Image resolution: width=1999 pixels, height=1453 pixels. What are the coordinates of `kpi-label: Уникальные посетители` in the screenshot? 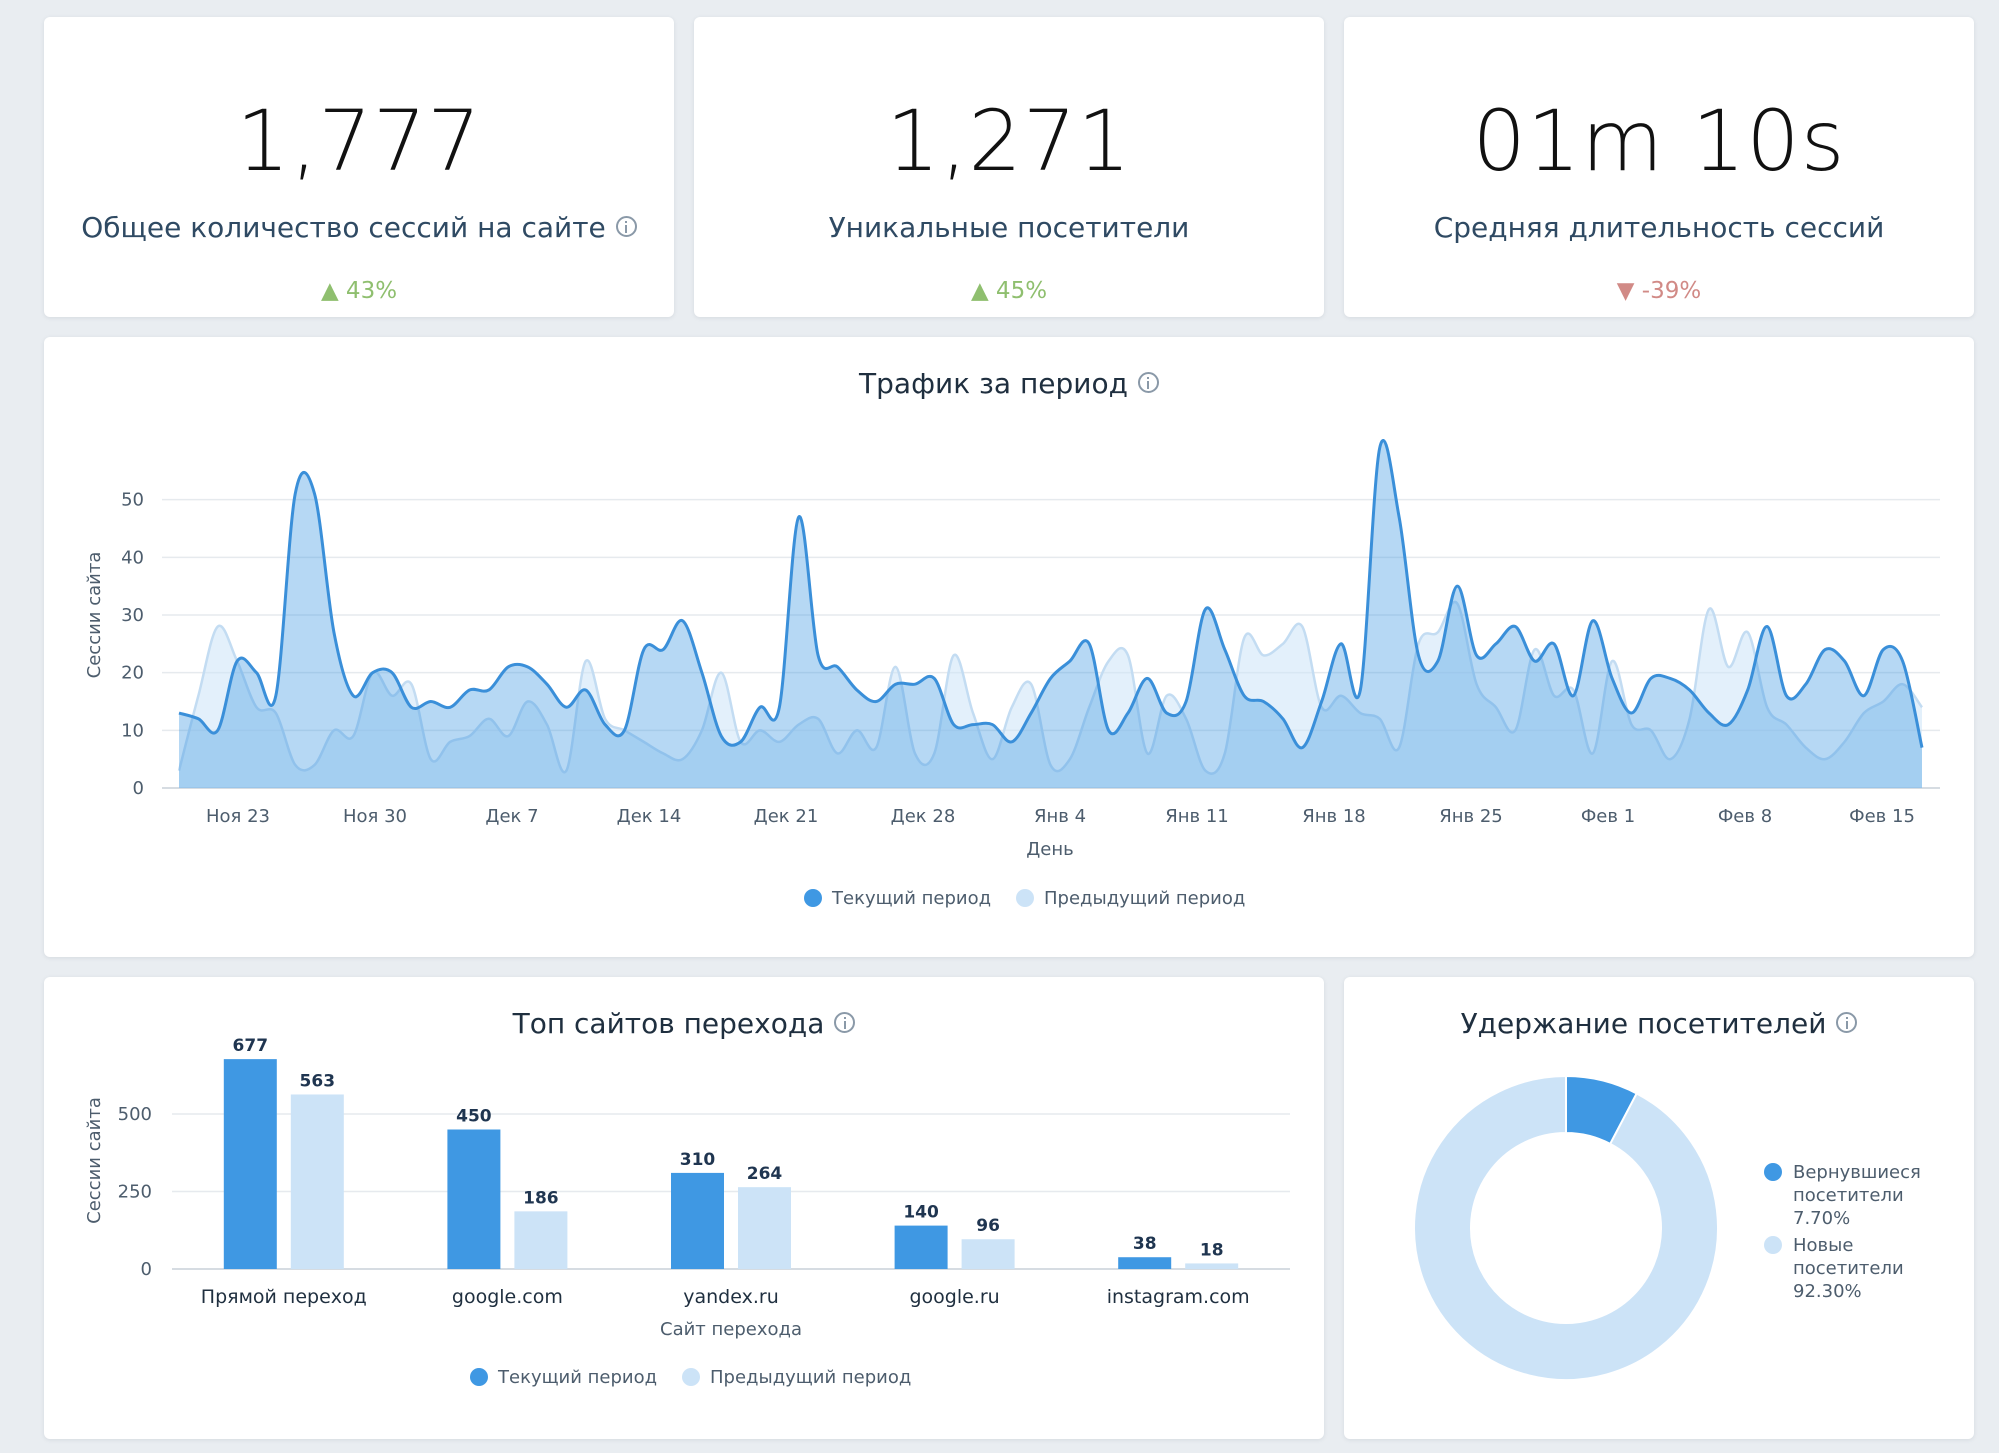 It's located at (1009, 227).